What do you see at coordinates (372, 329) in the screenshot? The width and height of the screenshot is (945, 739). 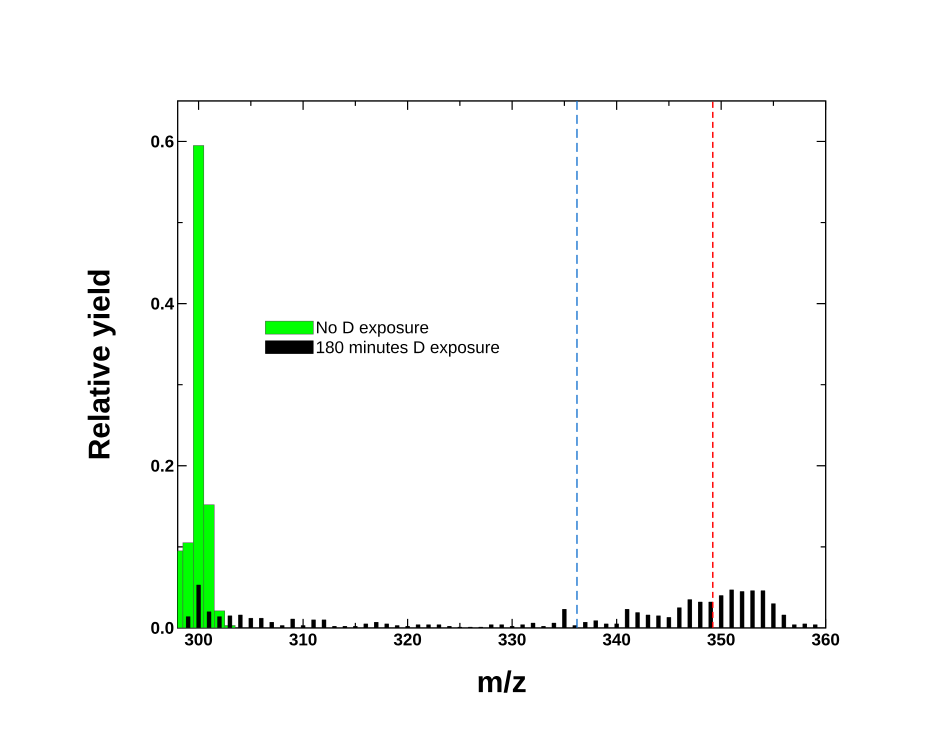 I see `legend-label: No D exposure` at bounding box center [372, 329].